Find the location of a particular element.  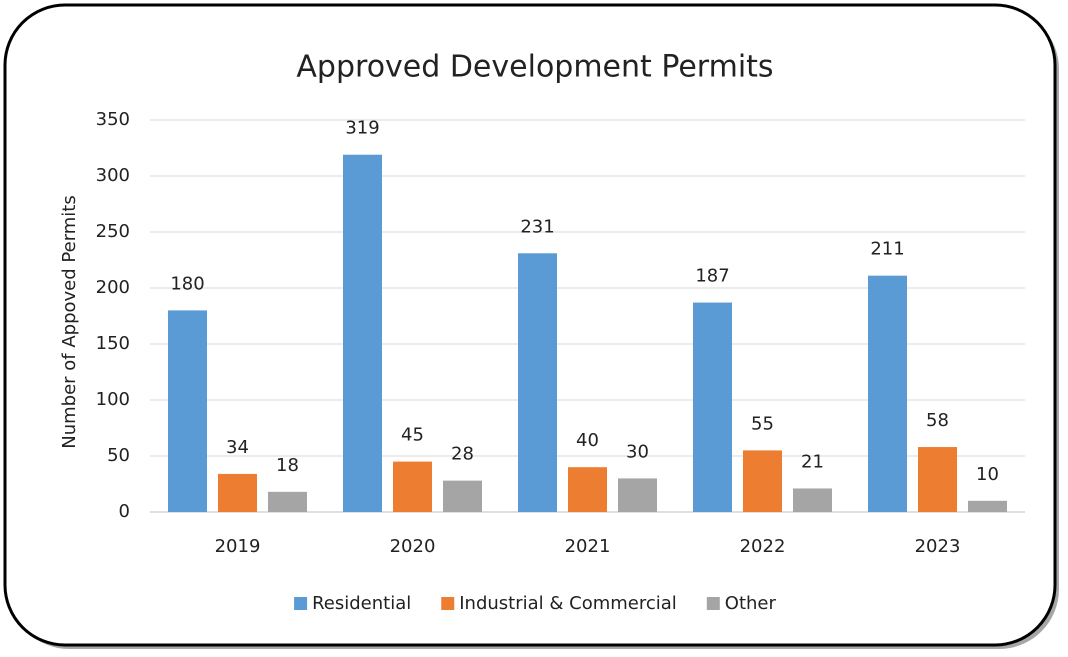

x-tick-label: 2019 is located at coordinates (238, 546).